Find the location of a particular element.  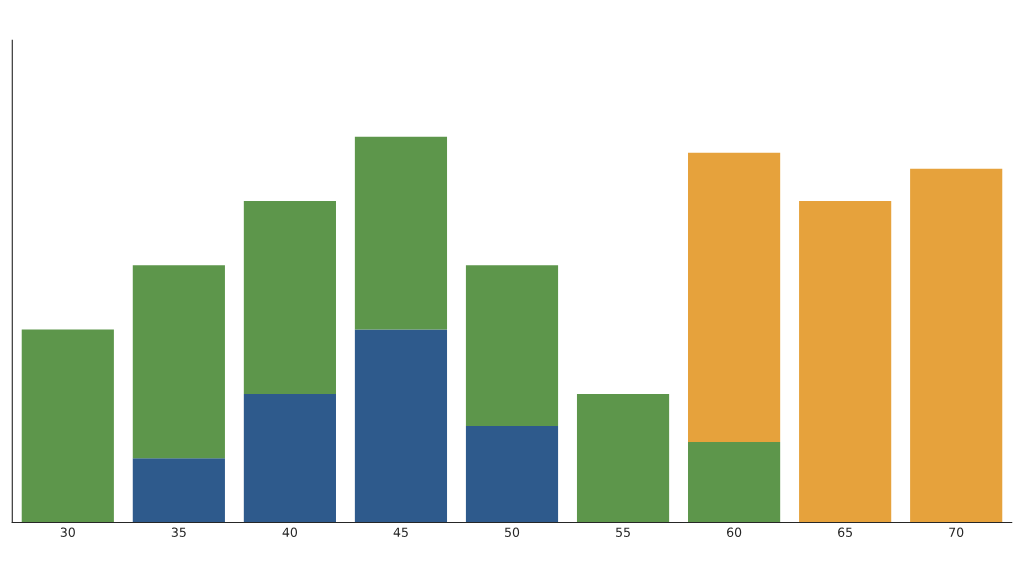

x-tick-label: 40 is located at coordinates (290, 532).